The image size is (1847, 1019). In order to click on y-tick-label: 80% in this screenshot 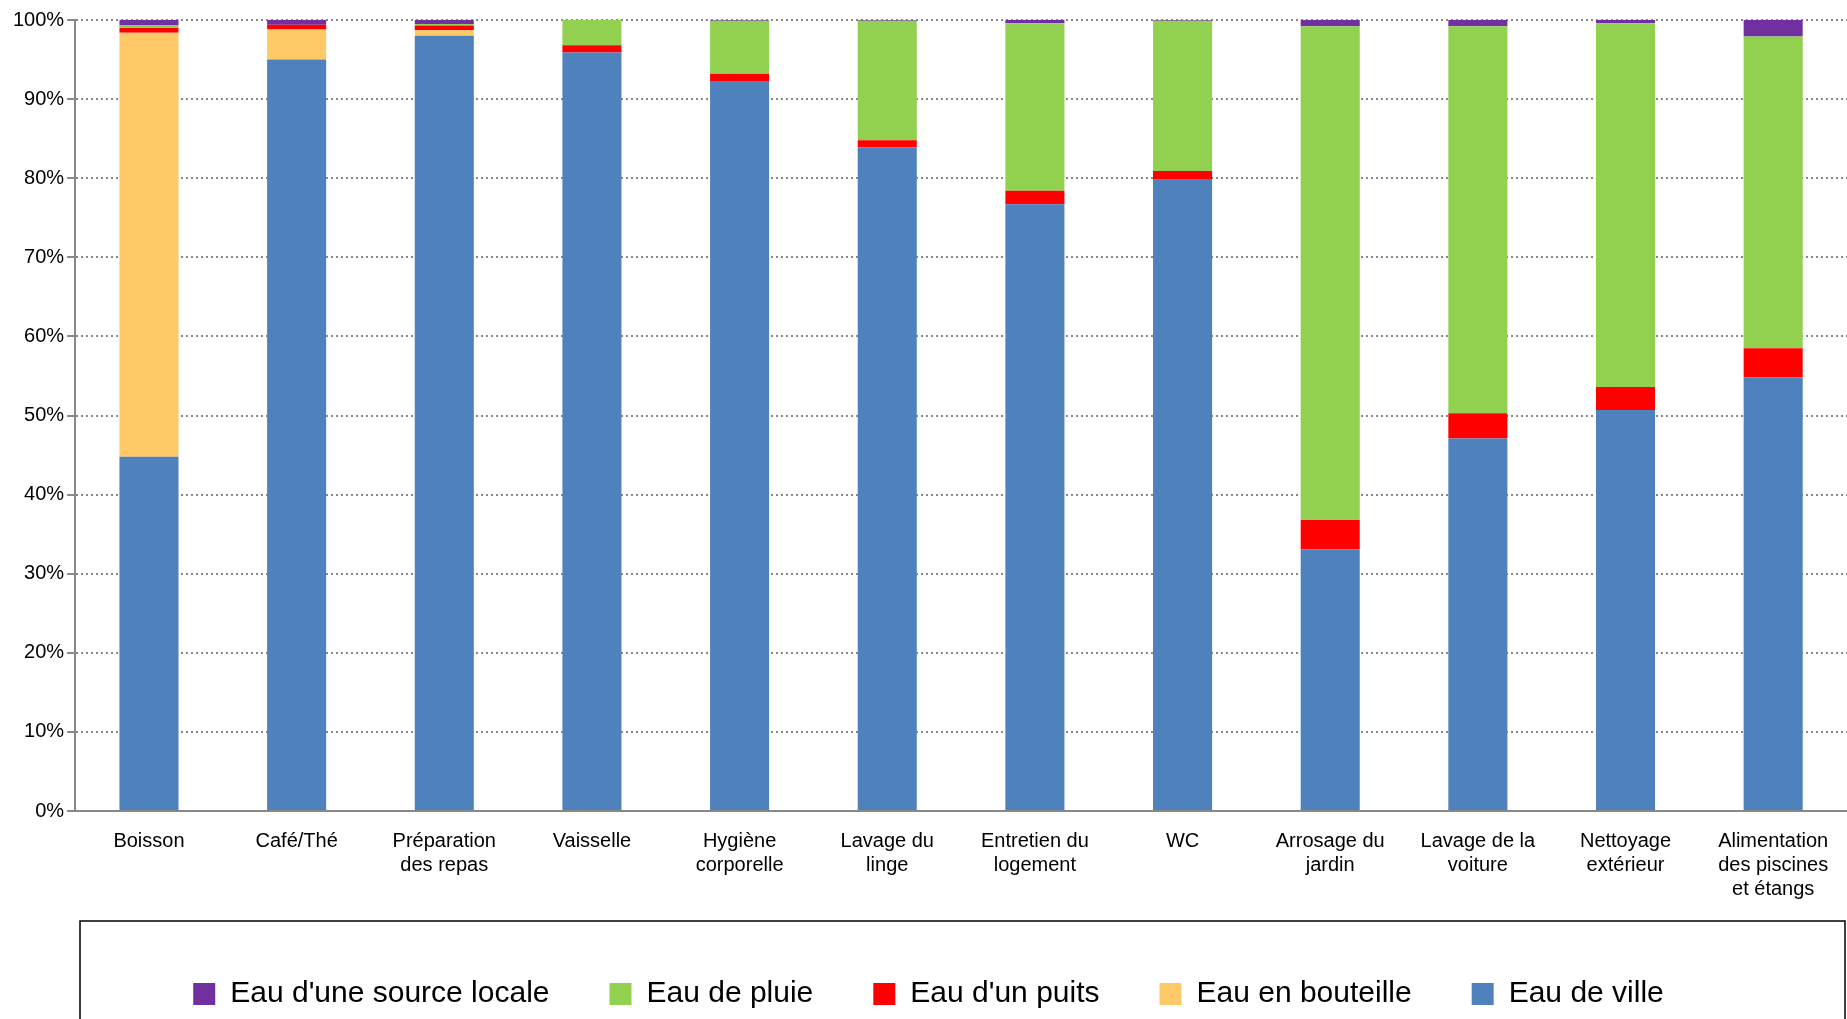, I will do `click(44, 176)`.